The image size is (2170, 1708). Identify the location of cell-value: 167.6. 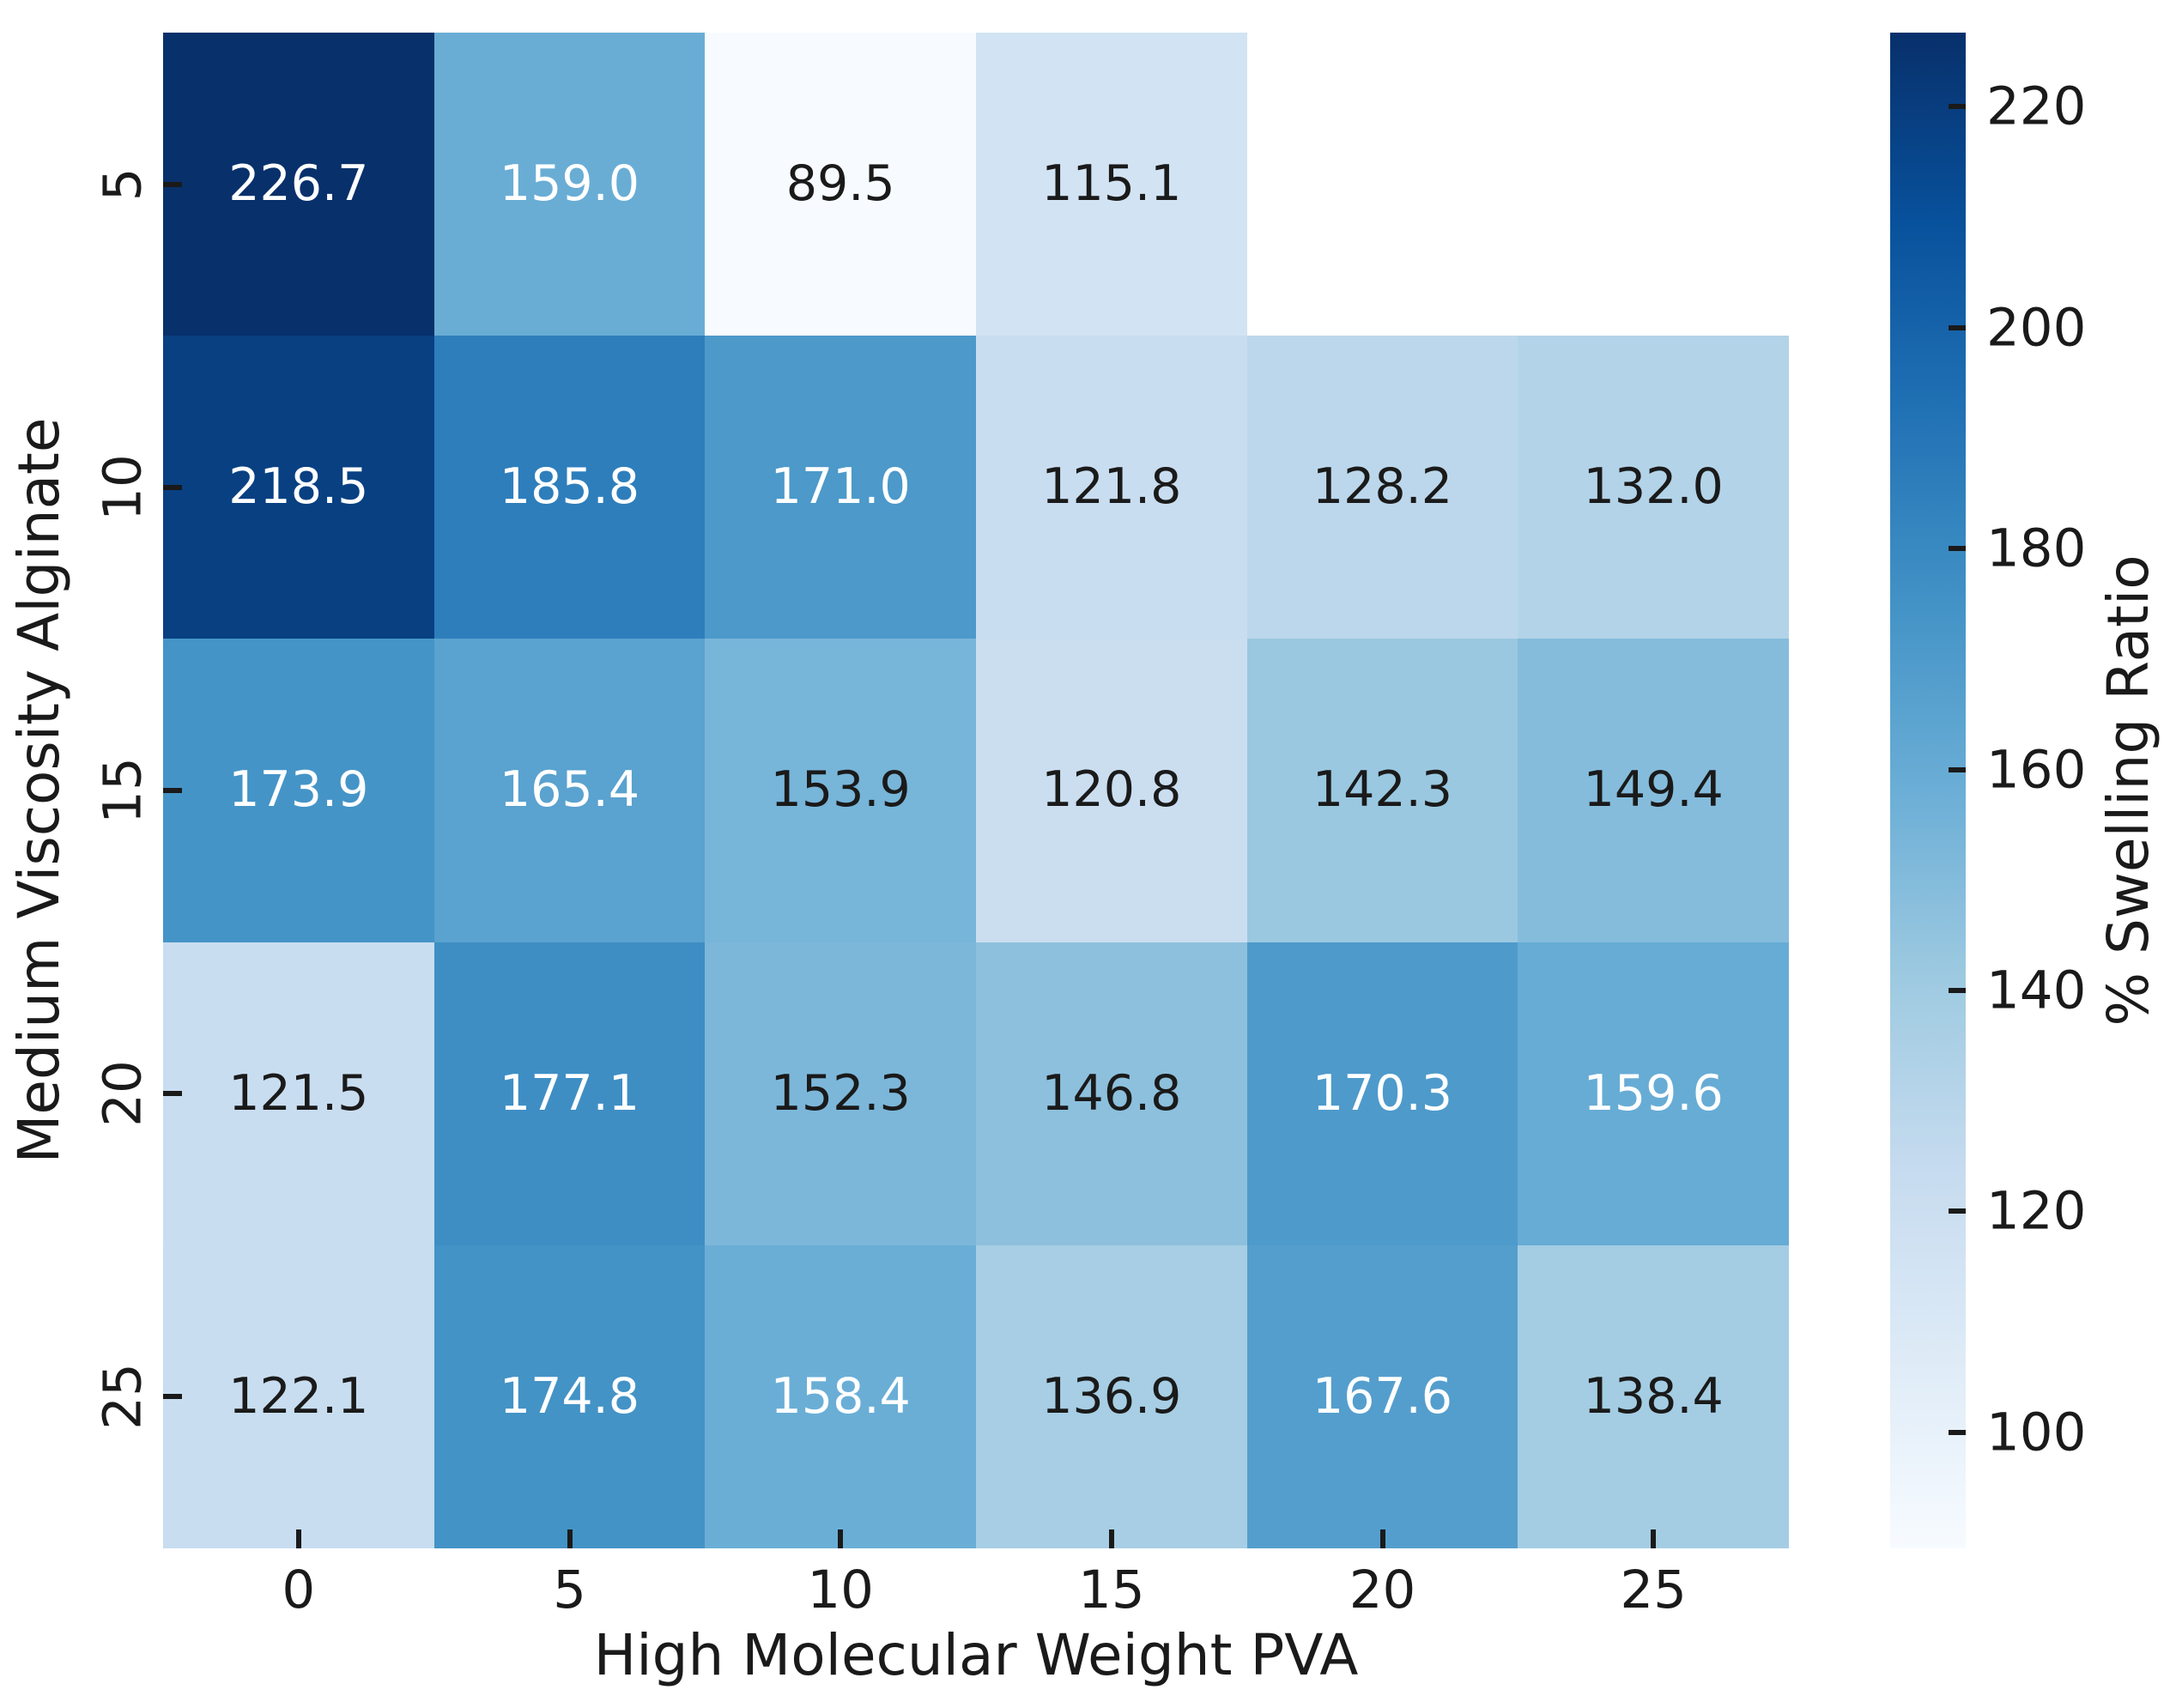
(1382, 1396).